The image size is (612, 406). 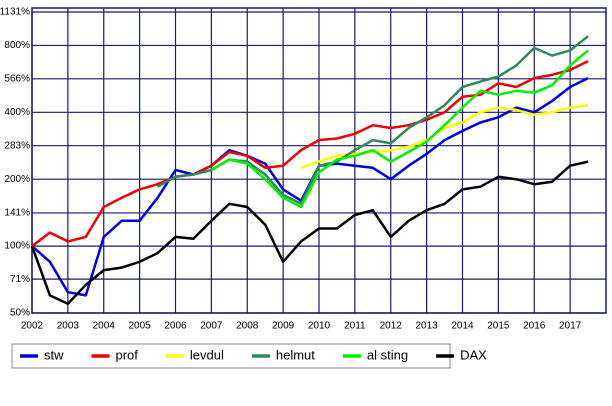 I want to click on legend-label: prof, so click(x=127, y=354).